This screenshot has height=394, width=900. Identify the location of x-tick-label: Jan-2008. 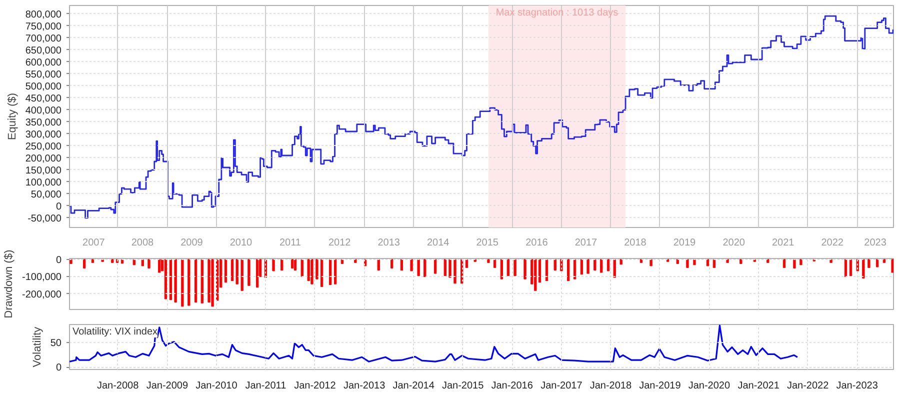
(118, 386).